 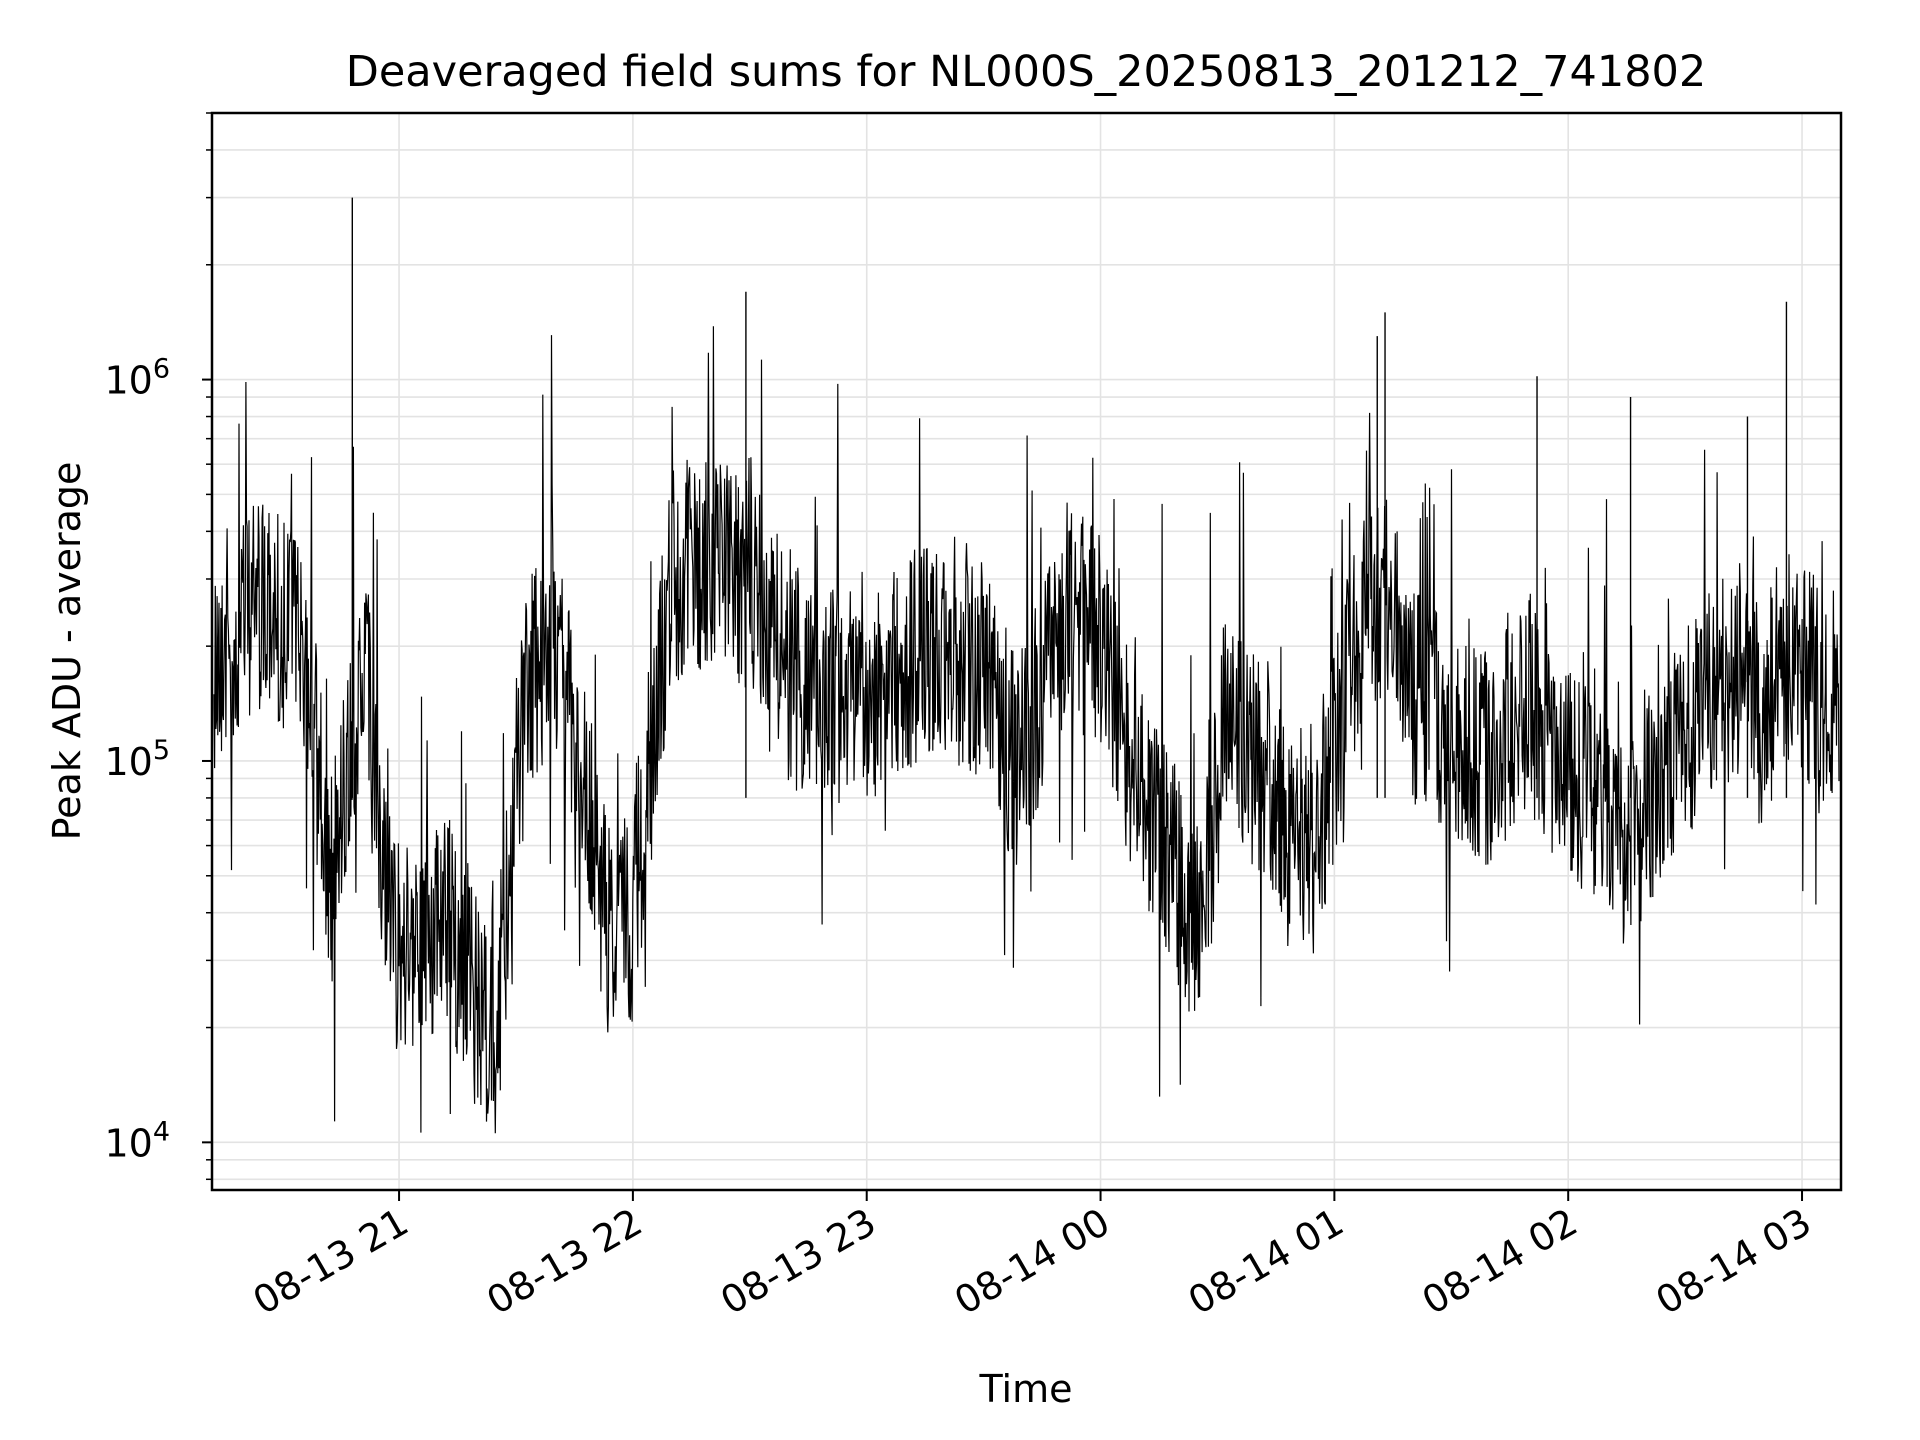 What do you see at coordinates (137, 759) in the screenshot?
I see `y-tick-label: 105` at bounding box center [137, 759].